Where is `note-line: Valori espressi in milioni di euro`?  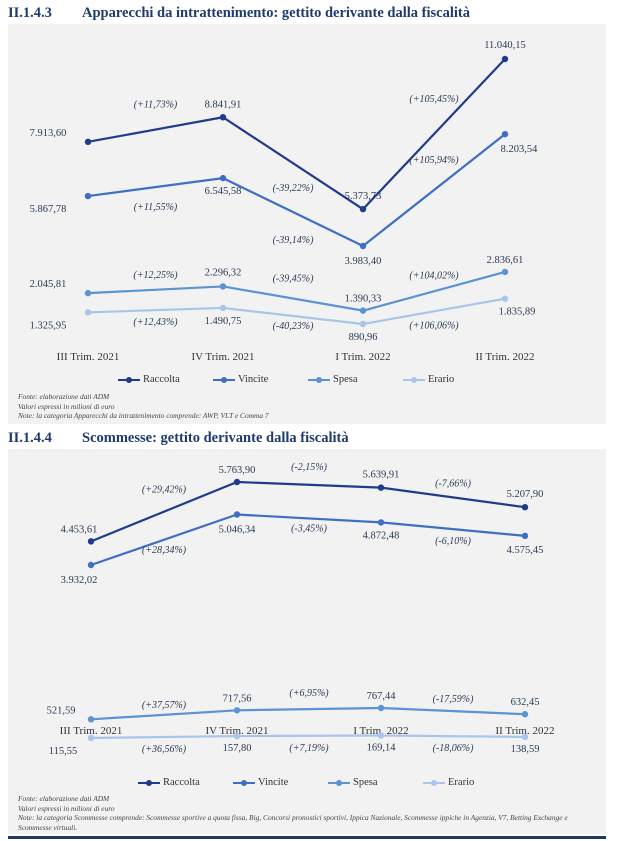
note-line: Valori espressi in milioni di euro is located at coordinates (66, 808).